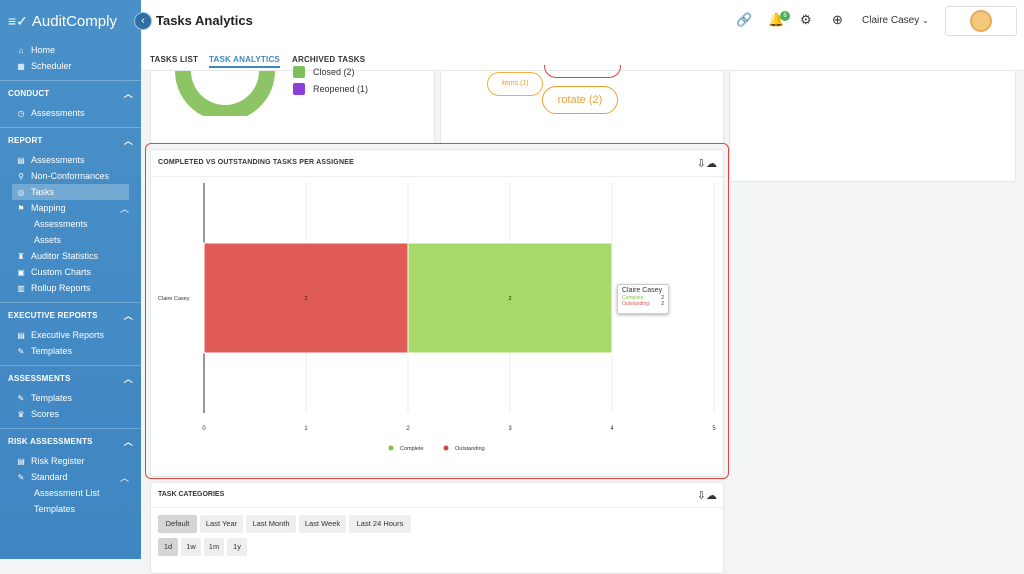 This screenshot has width=1024, height=574. I want to click on gear-icon: ⚙, so click(806, 19).